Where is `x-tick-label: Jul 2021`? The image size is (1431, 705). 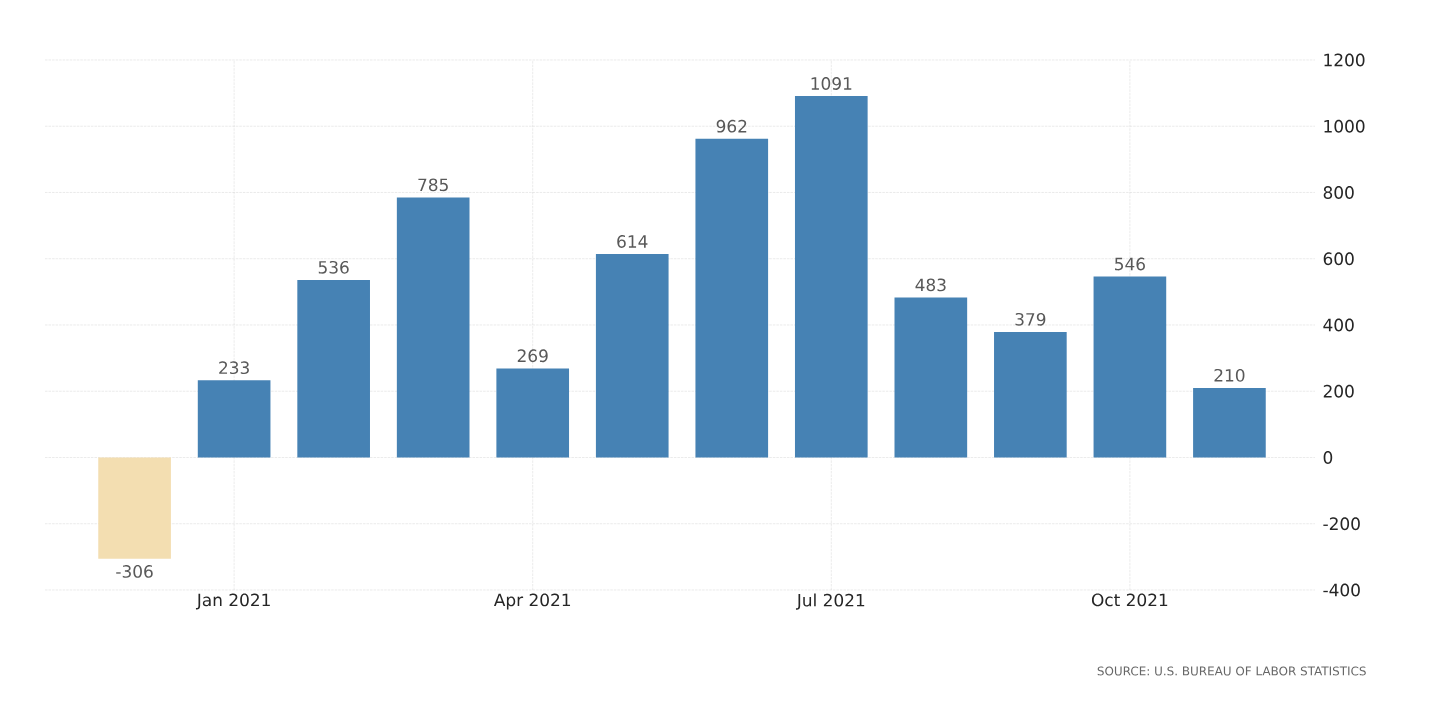 x-tick-label: Jul 2021 is located at coordinates (830, 601).